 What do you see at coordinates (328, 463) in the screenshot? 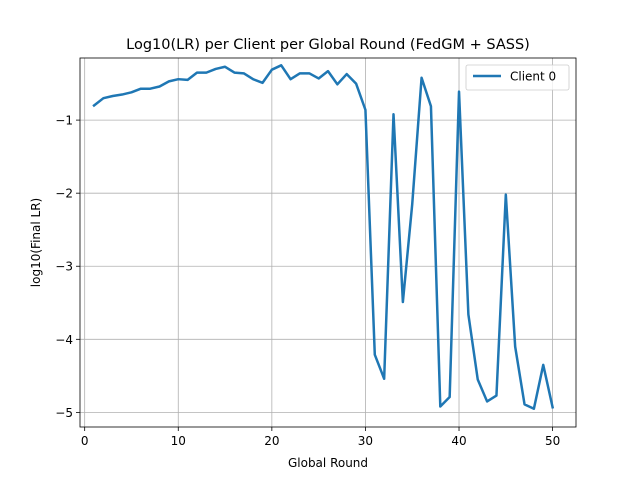
I see `x-axis-label: Global Round` at bounding box center [328, 463].